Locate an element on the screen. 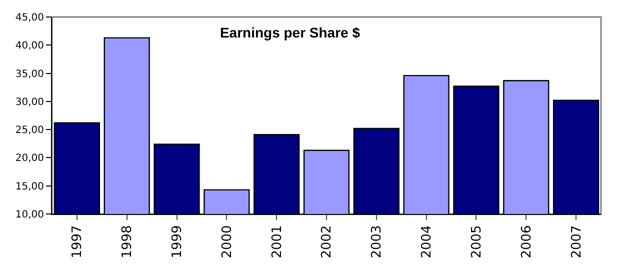 This screenshot has width=617, height=275. y-tick-label: 20,00 is located at coordinates (29, 158).